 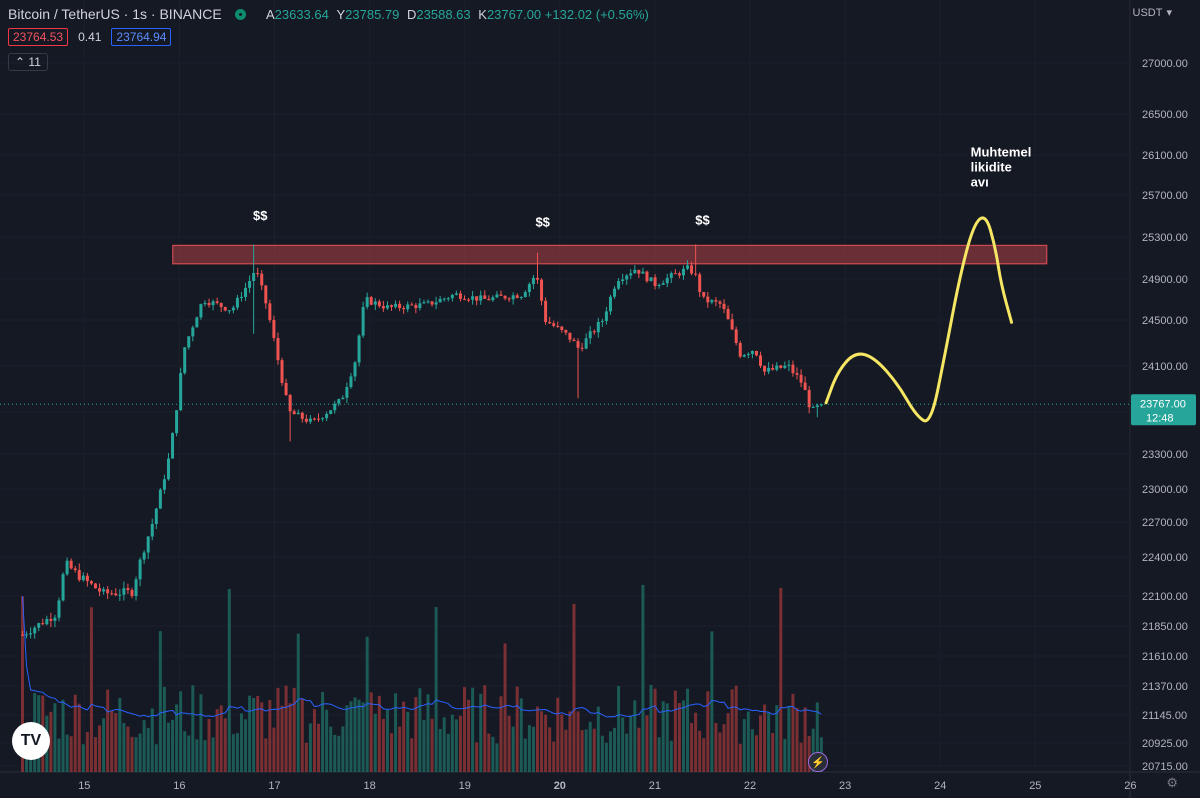 I want to click on spread-value: 0.41, so click(x=90, y=37).